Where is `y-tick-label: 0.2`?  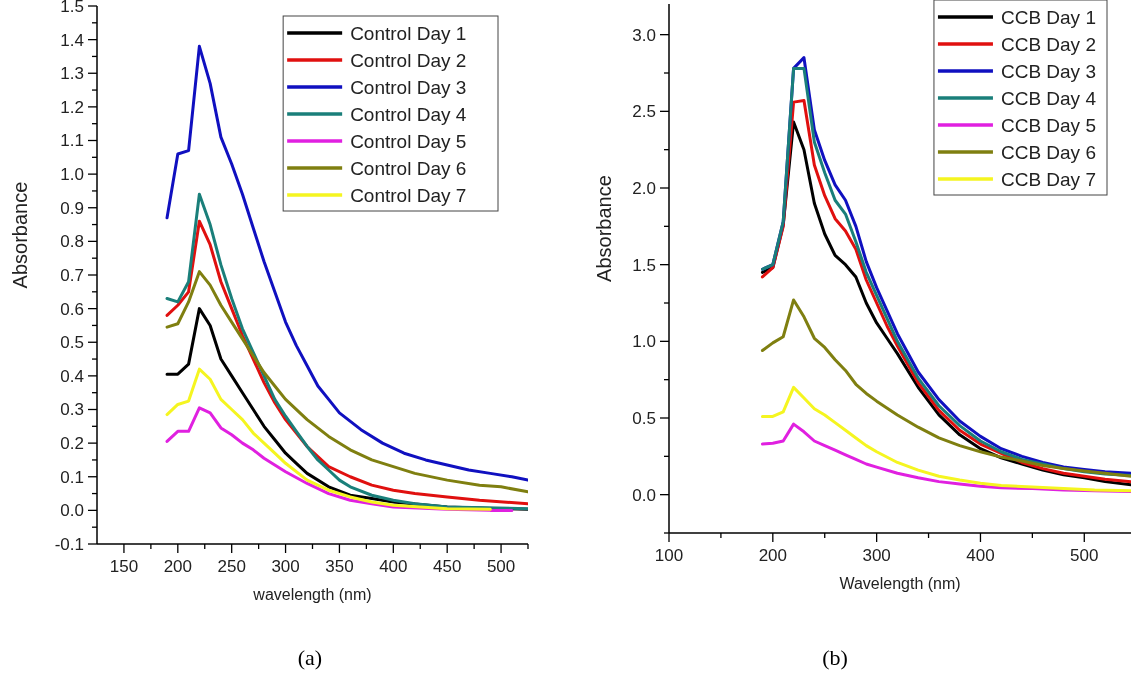
y-tick-label: 0.2 is located at coordinates (72, 444).